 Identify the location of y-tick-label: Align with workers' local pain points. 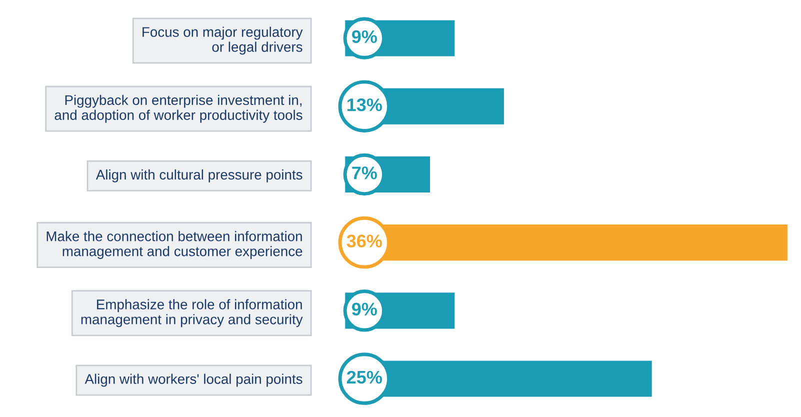
(193, 380).